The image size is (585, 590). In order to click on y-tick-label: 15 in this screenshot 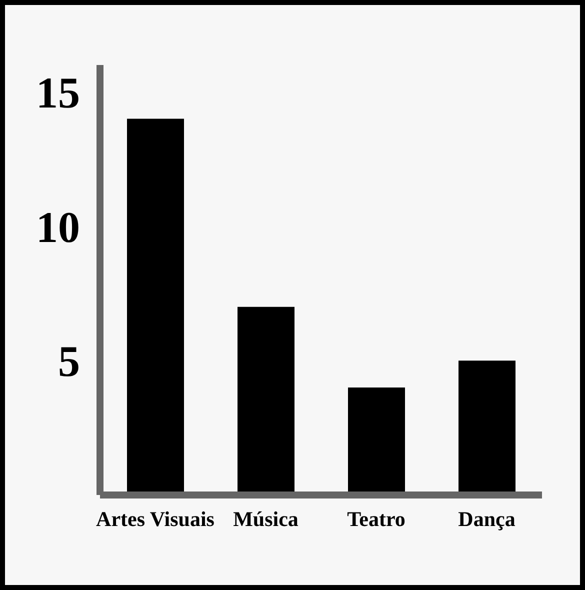, I will do `click(58, 93)`.